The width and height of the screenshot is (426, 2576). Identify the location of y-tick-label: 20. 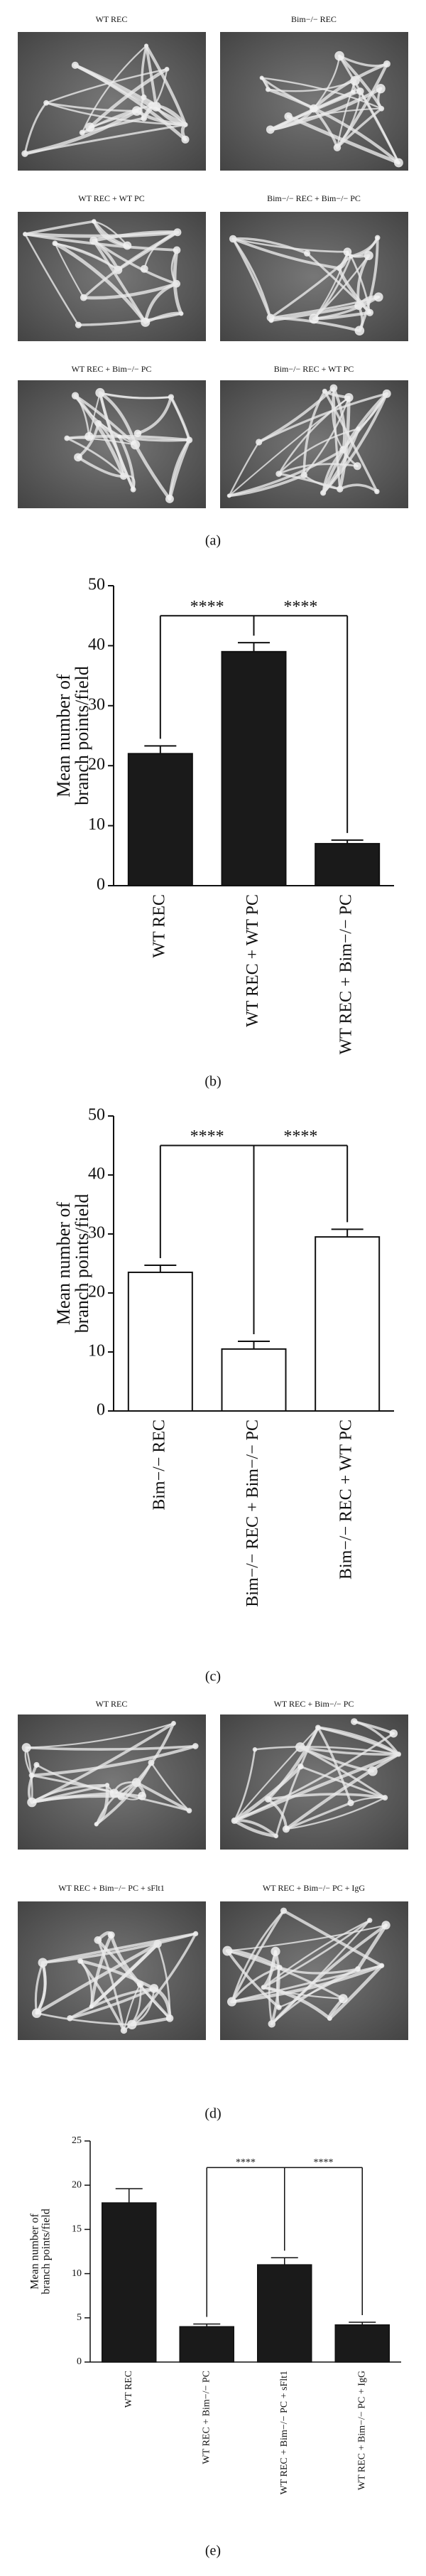
(96, 1292).